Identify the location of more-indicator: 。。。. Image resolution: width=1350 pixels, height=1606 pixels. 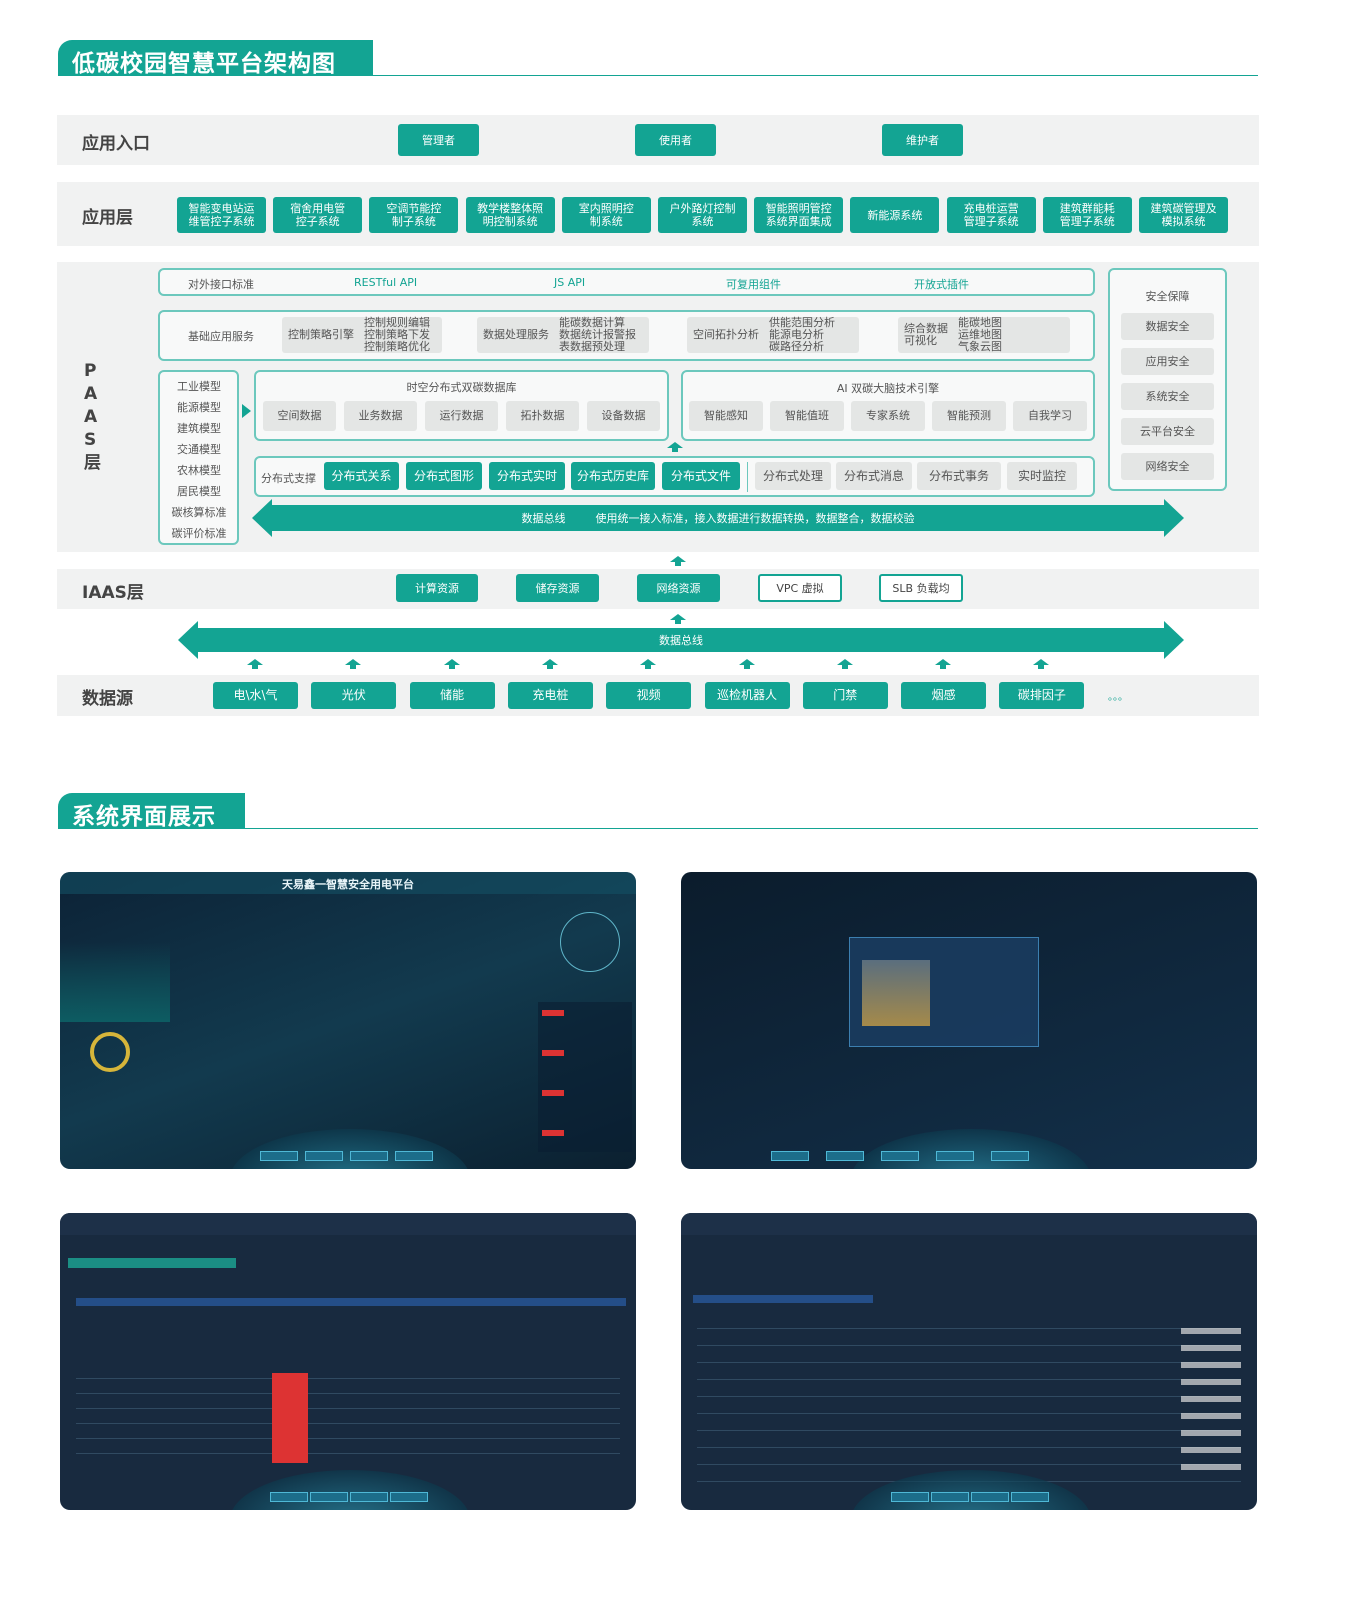
(1118, 697).